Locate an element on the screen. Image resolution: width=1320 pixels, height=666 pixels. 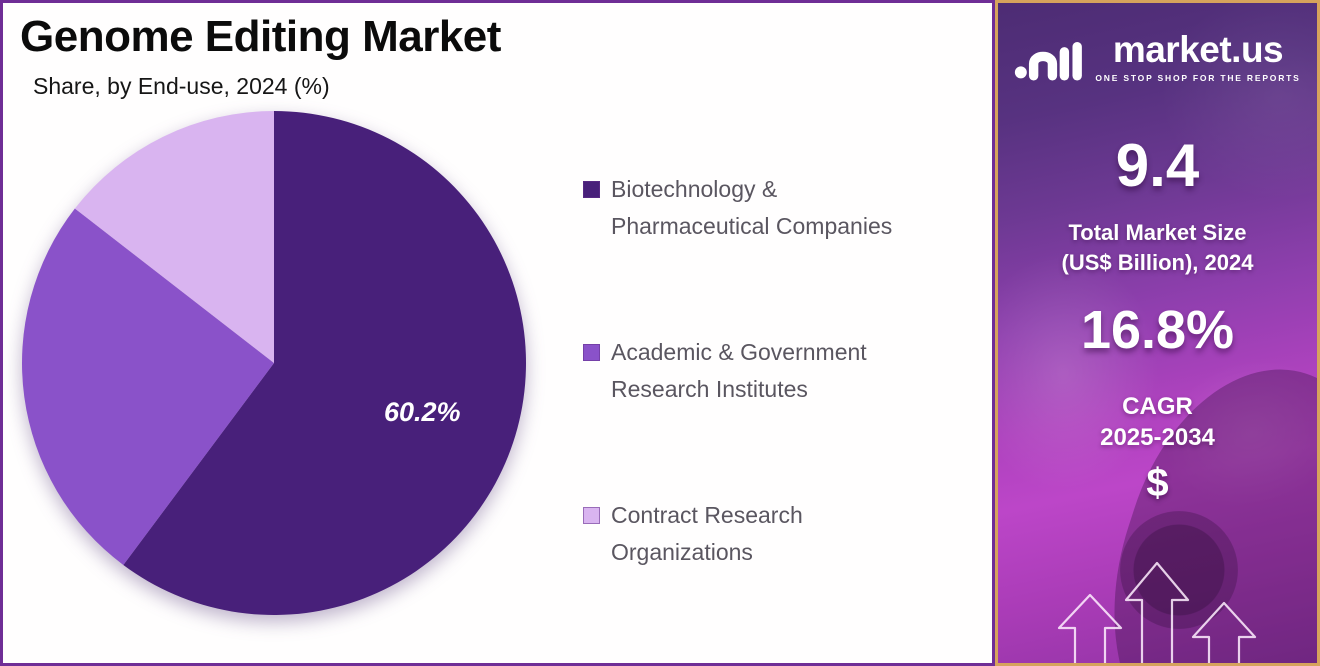
brand-tagline: ONE STOP SHOP FOR THE REPORTS is located at coordinates (1198, 78).